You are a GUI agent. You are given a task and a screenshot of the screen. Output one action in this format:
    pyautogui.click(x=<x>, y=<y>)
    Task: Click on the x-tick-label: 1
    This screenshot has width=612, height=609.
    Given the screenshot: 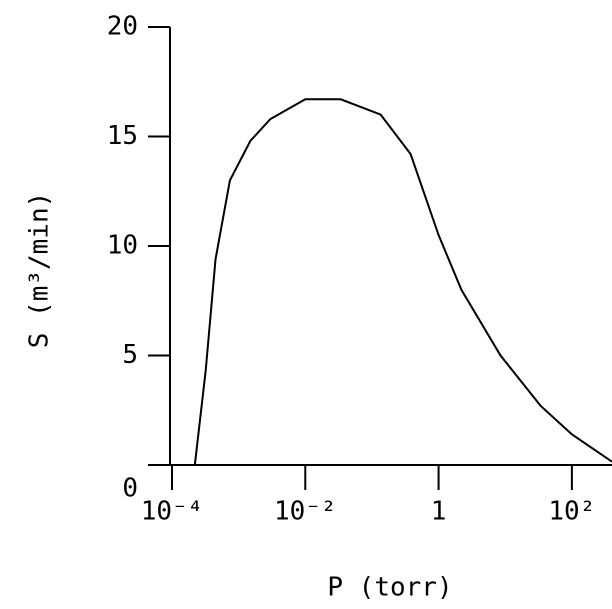 What is the action you would take?
    pyautogui.click(x=439, y=512)
    